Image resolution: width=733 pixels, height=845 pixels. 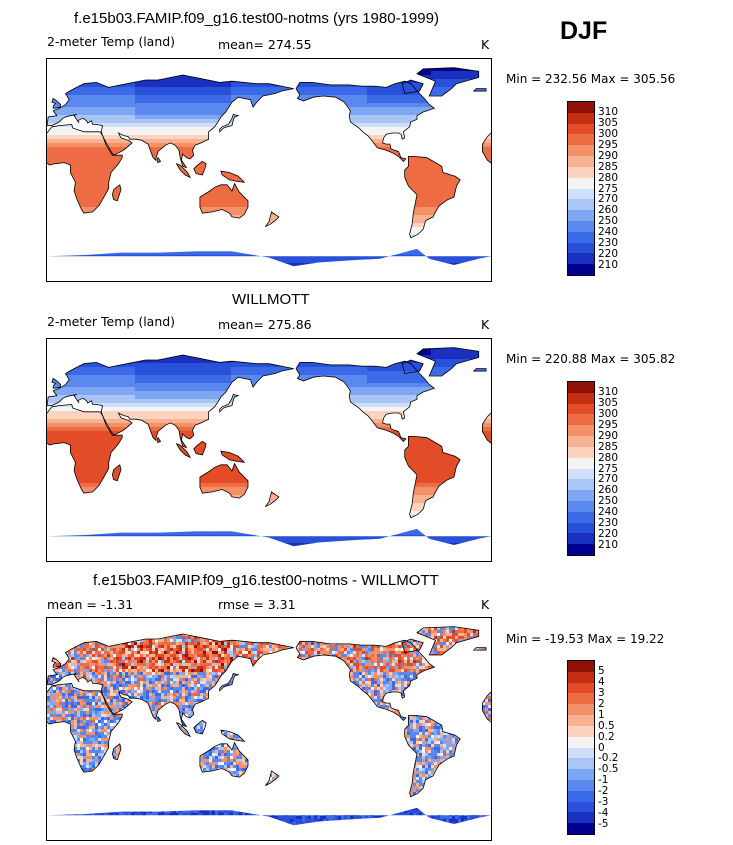 What do you see at coordinates (116, 193) in the screenshot?
I see `coastline-madagascar` at bounding box center [116, 193].